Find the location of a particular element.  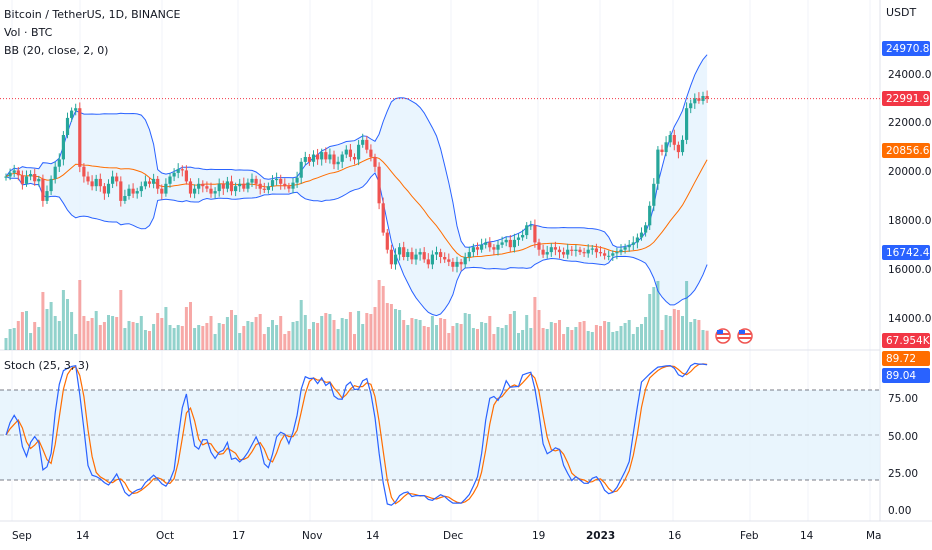

time-label: Oct is located at coordinates (165, 536).